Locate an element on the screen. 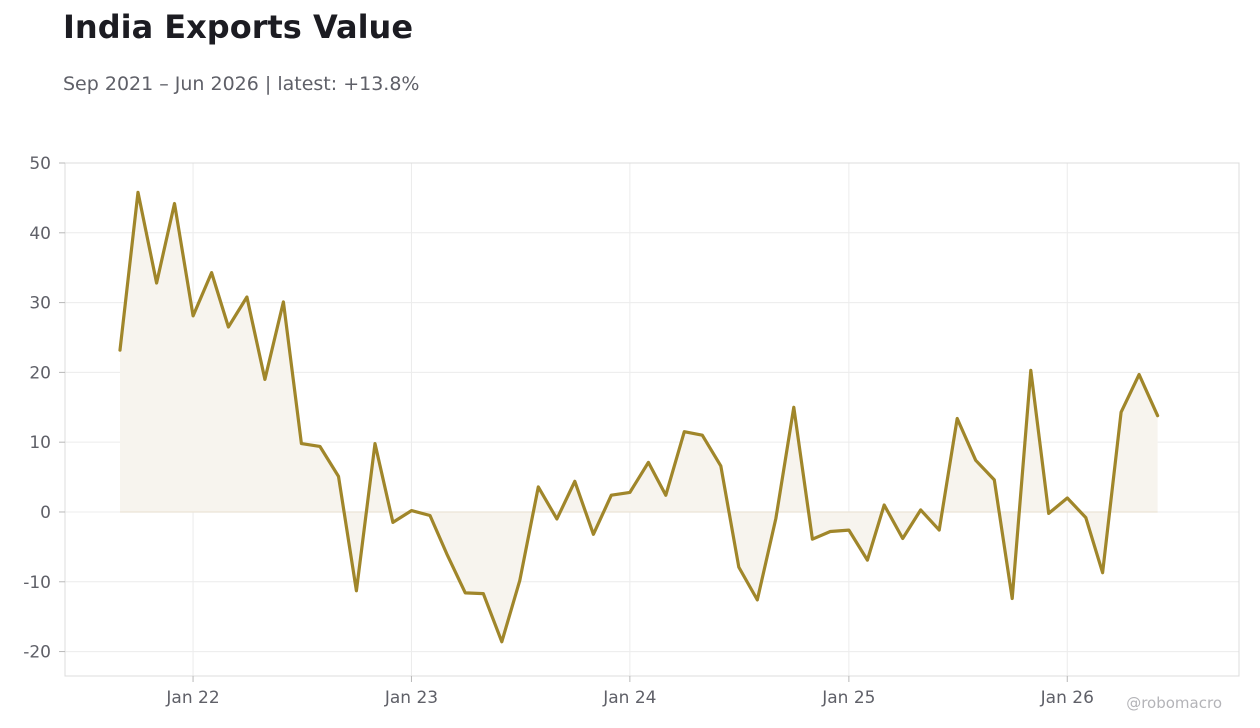  y-axis-ticks: 50 40 30 20 10 0 -10 -20 is located at coordinates (44, 408).